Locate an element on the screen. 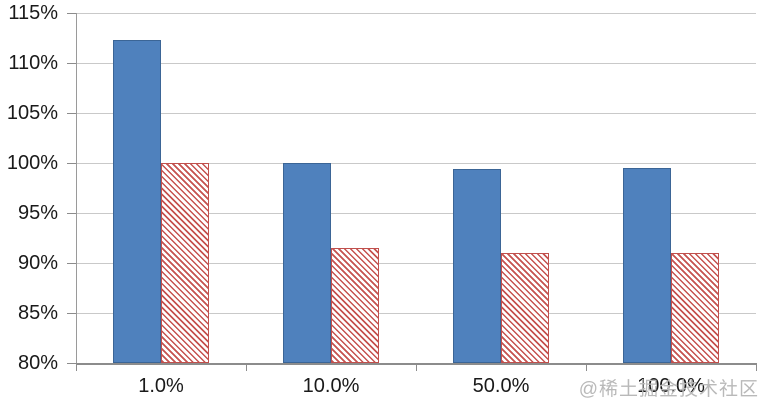 The image size is (767, 410). bar-solid-blue-100.0% is located at coordinates (647, 265).